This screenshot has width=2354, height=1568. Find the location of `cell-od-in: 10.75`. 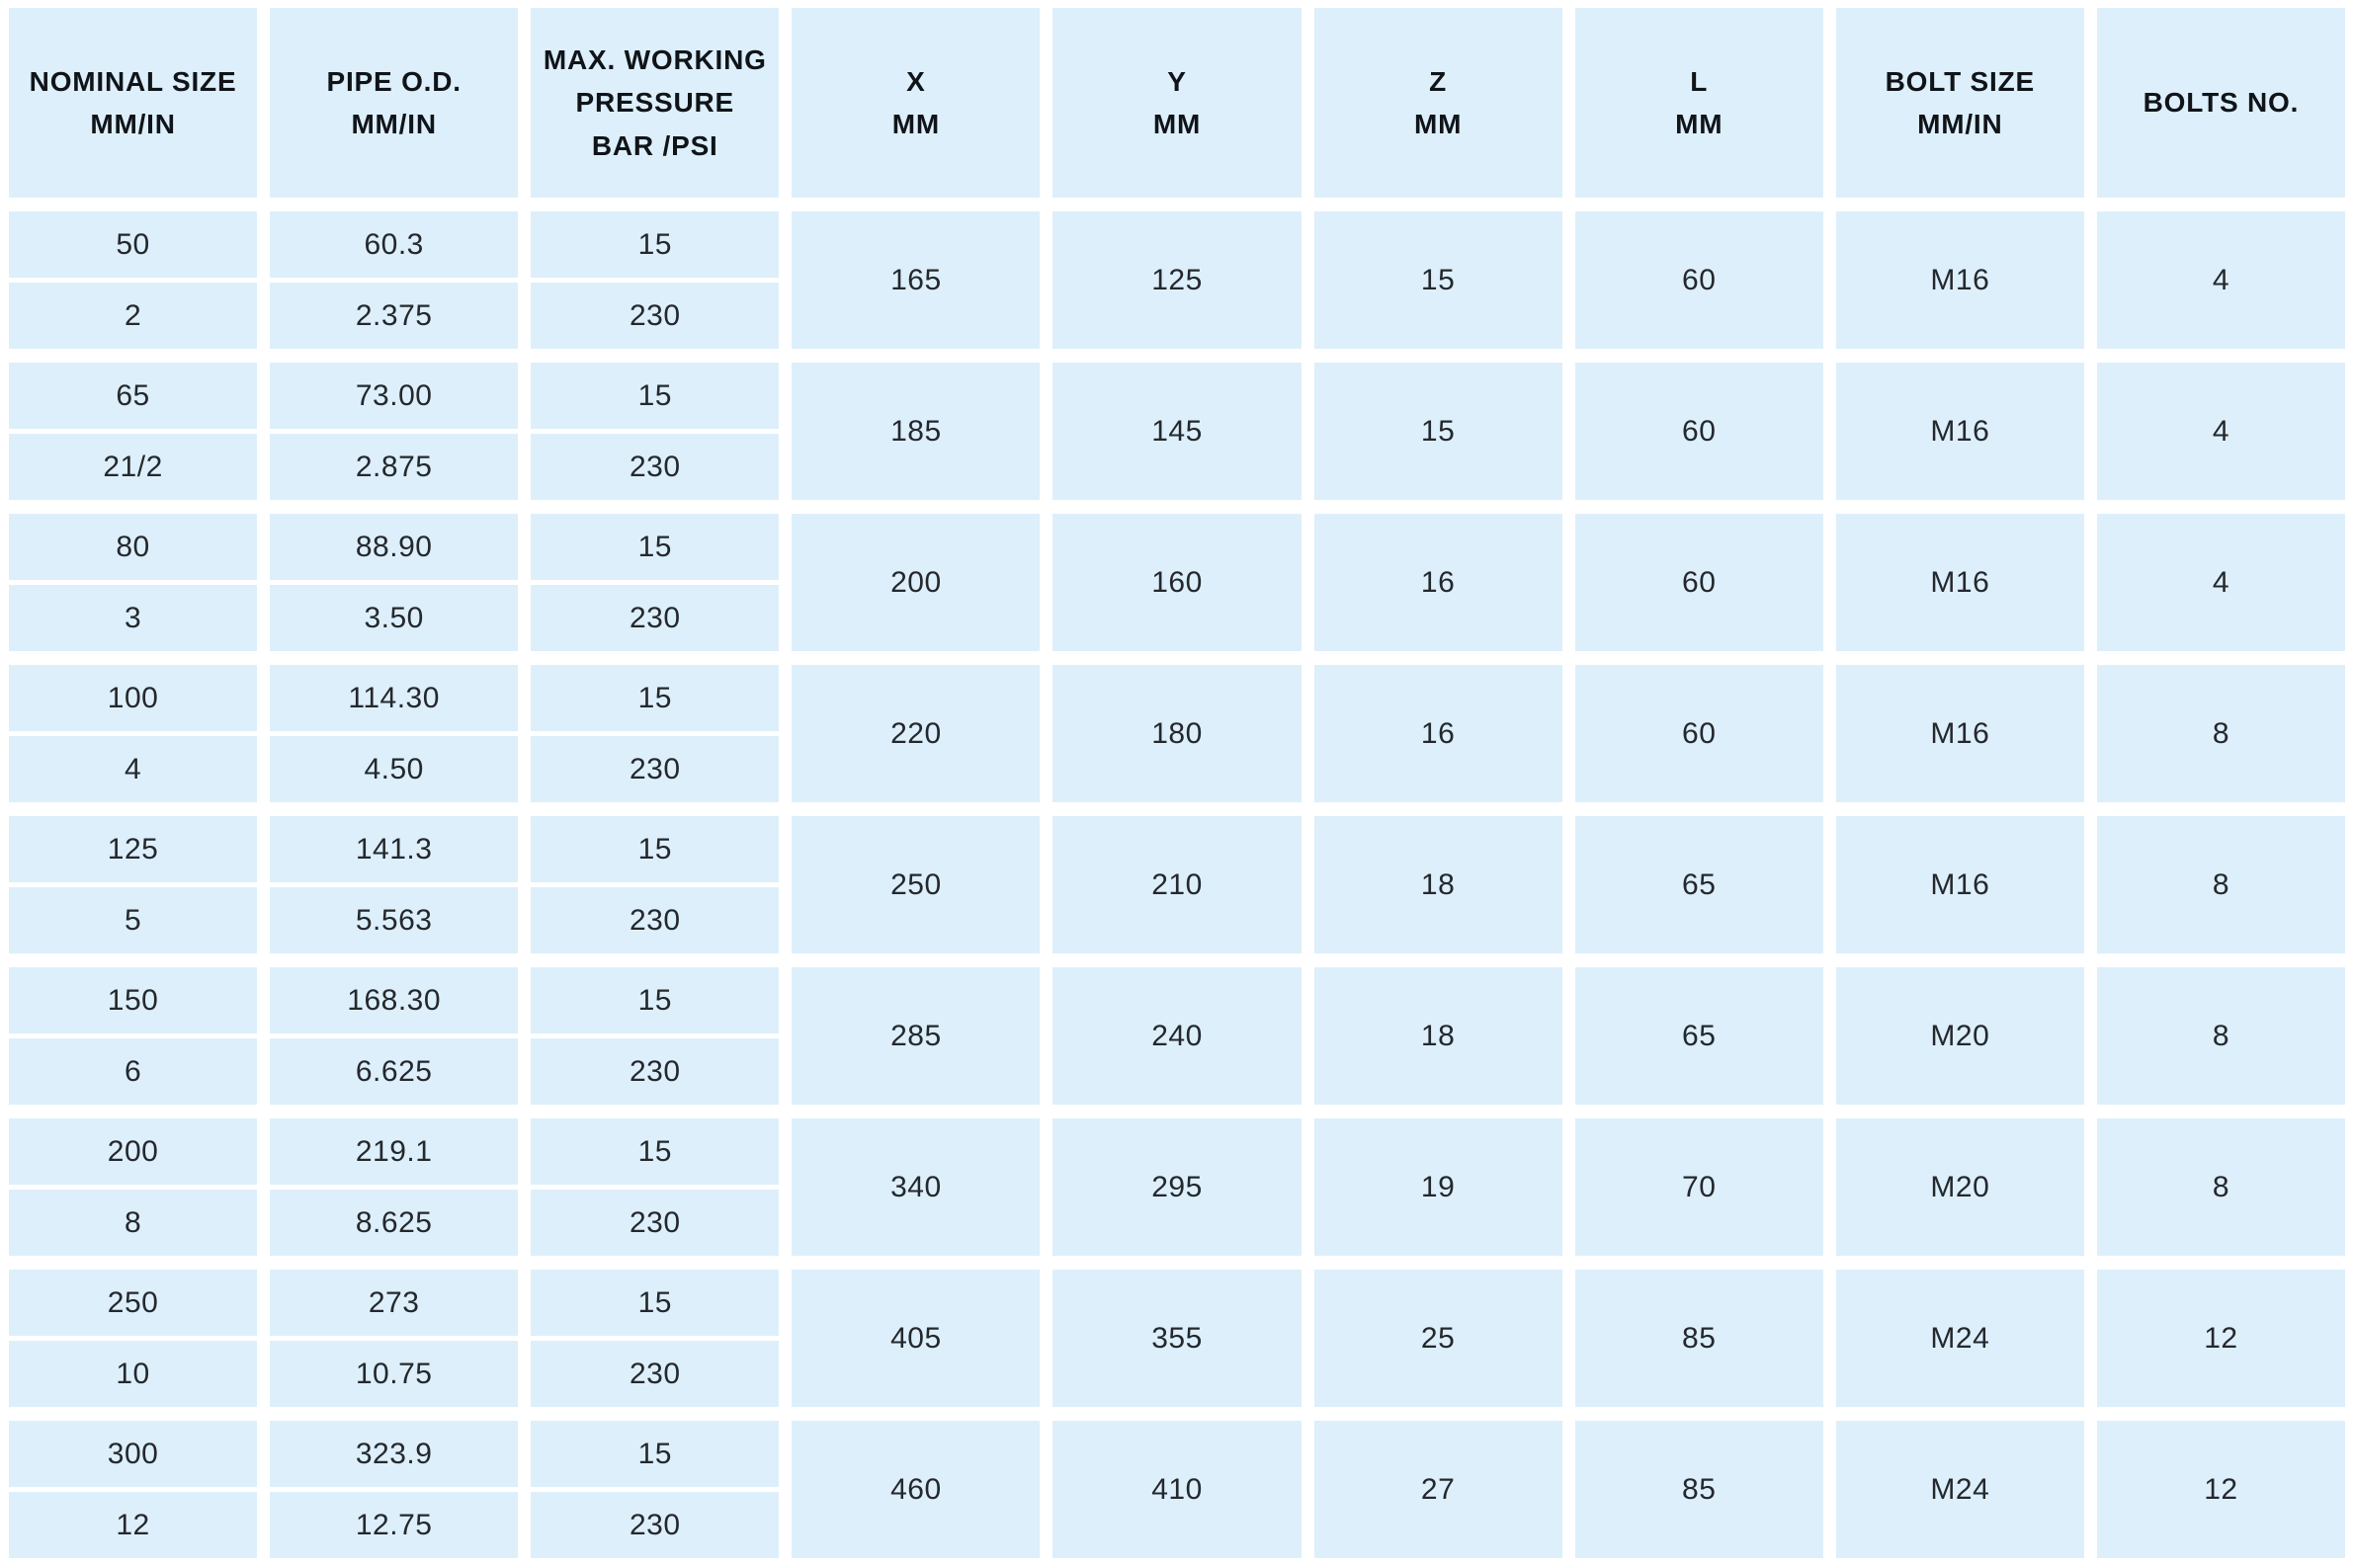

cell-od-in: 10.75 is located at coordinates (394, 1374).